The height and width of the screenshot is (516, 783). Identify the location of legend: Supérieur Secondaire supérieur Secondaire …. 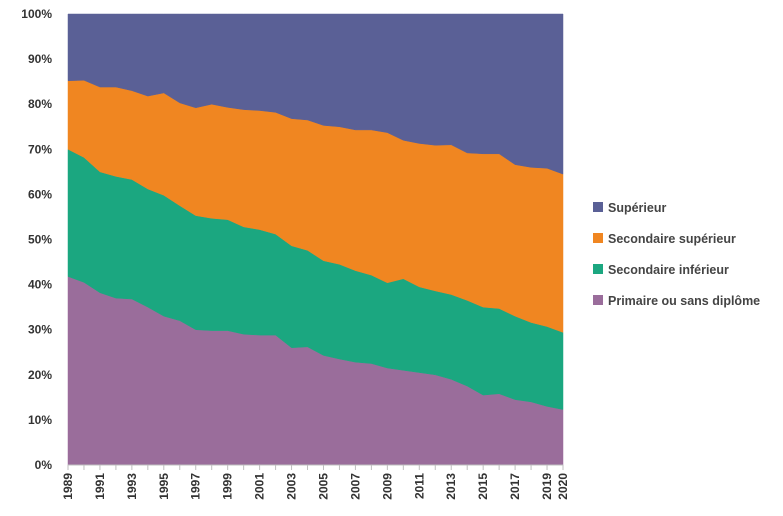
(676, 254).